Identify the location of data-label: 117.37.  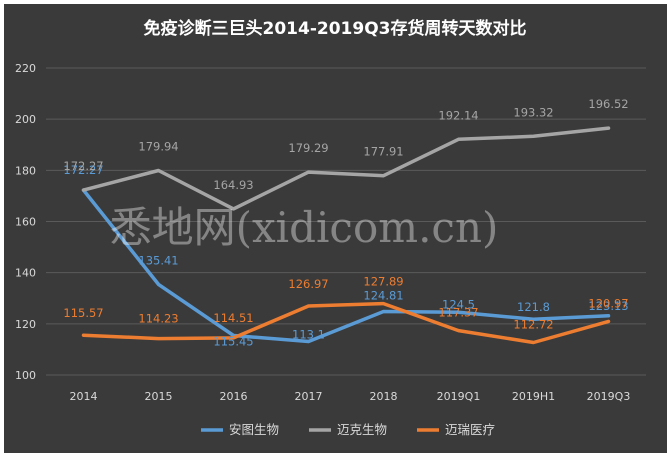
(458, 313).